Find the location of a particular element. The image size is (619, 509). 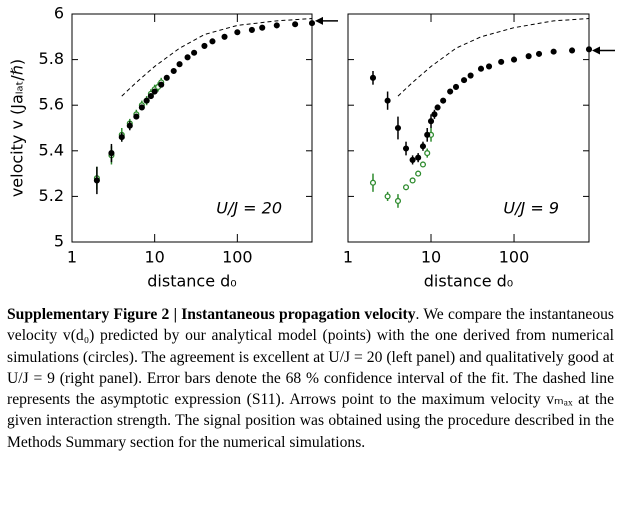

y-tick-label: 5.6 is located at coordinates (51, 104).